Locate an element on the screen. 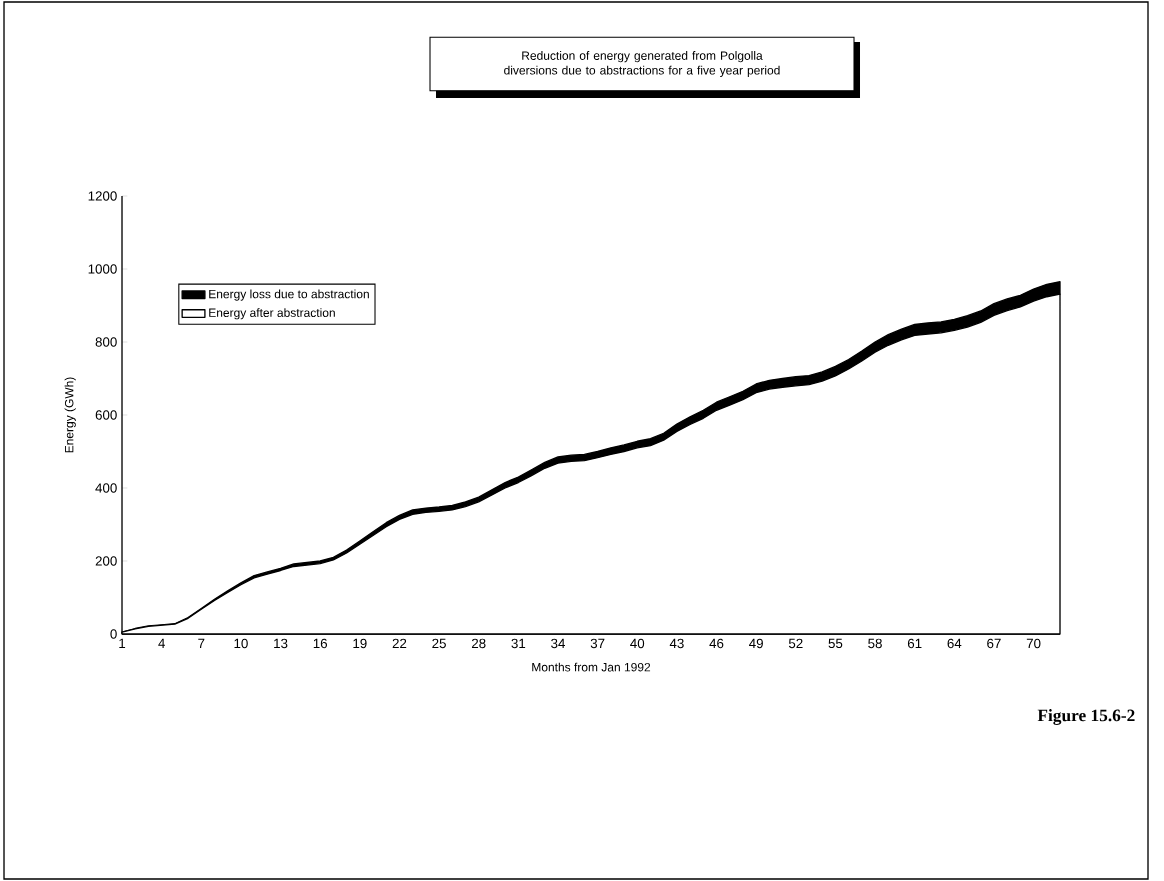  x-tick-label: 16 is located at coordinates (320, 643).